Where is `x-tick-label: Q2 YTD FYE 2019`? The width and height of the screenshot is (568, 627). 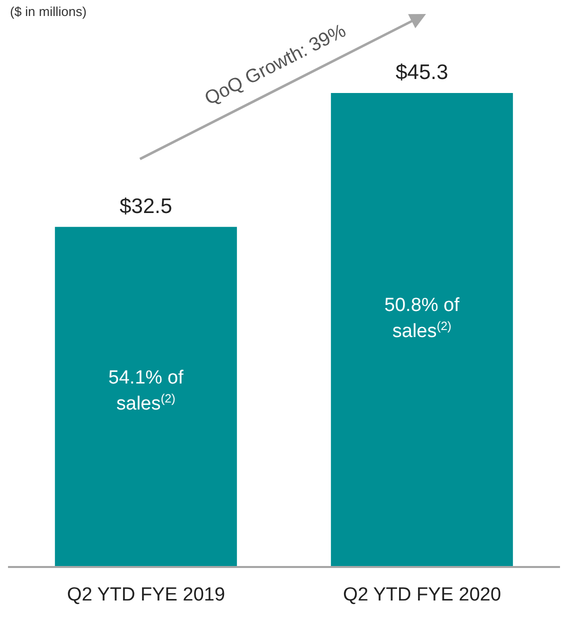
x-tick-label: Q2 YTD FYE 2019 is located at coordinates (146, 595).